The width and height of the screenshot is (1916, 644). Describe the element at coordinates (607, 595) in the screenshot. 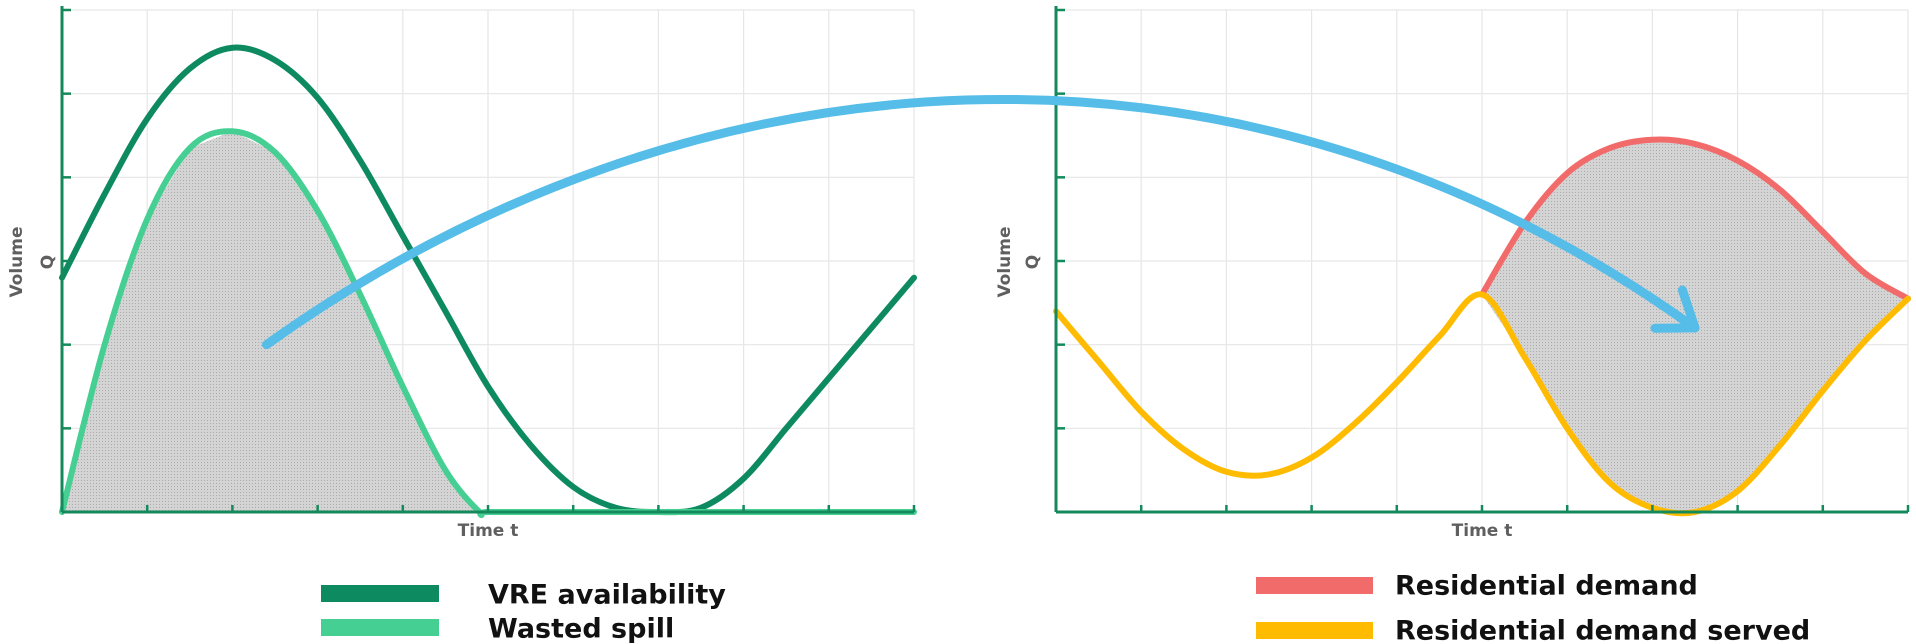

I see `legend-label-vre-availability: VRE availability` at that location.